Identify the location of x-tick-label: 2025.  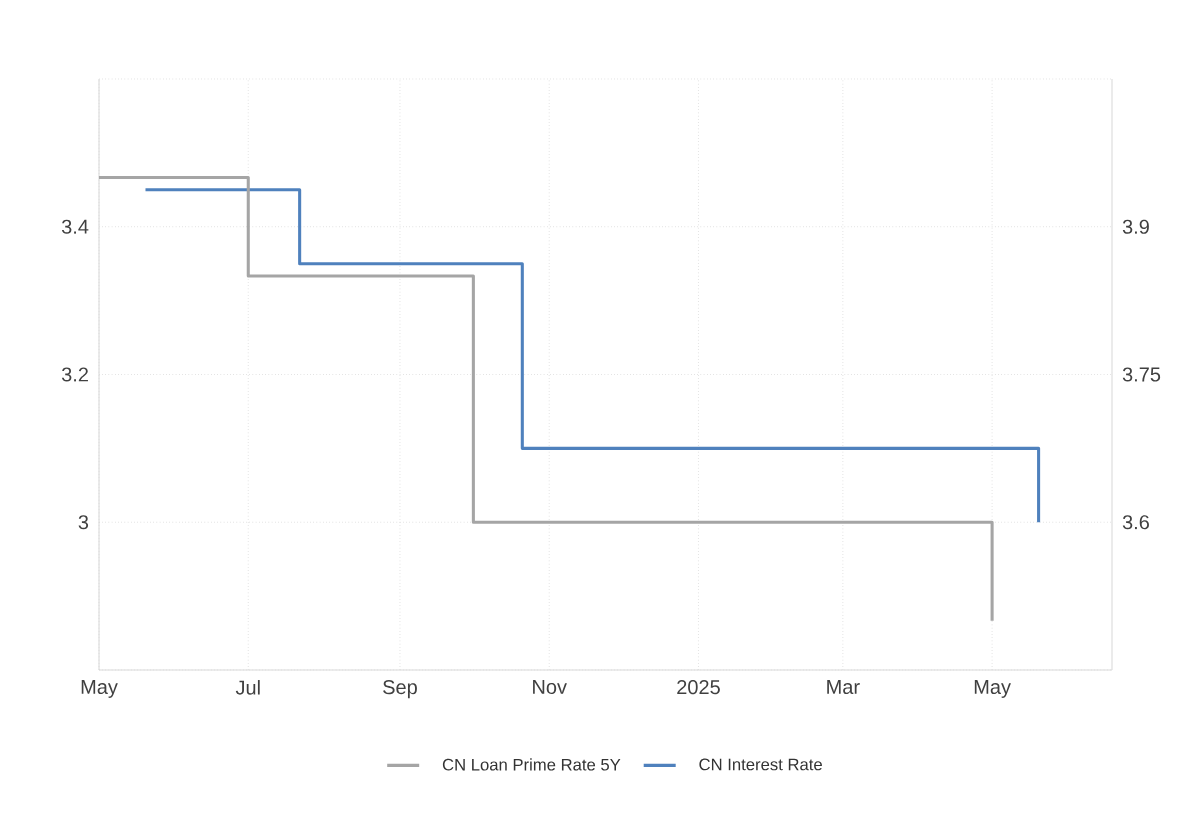
(698, 687).